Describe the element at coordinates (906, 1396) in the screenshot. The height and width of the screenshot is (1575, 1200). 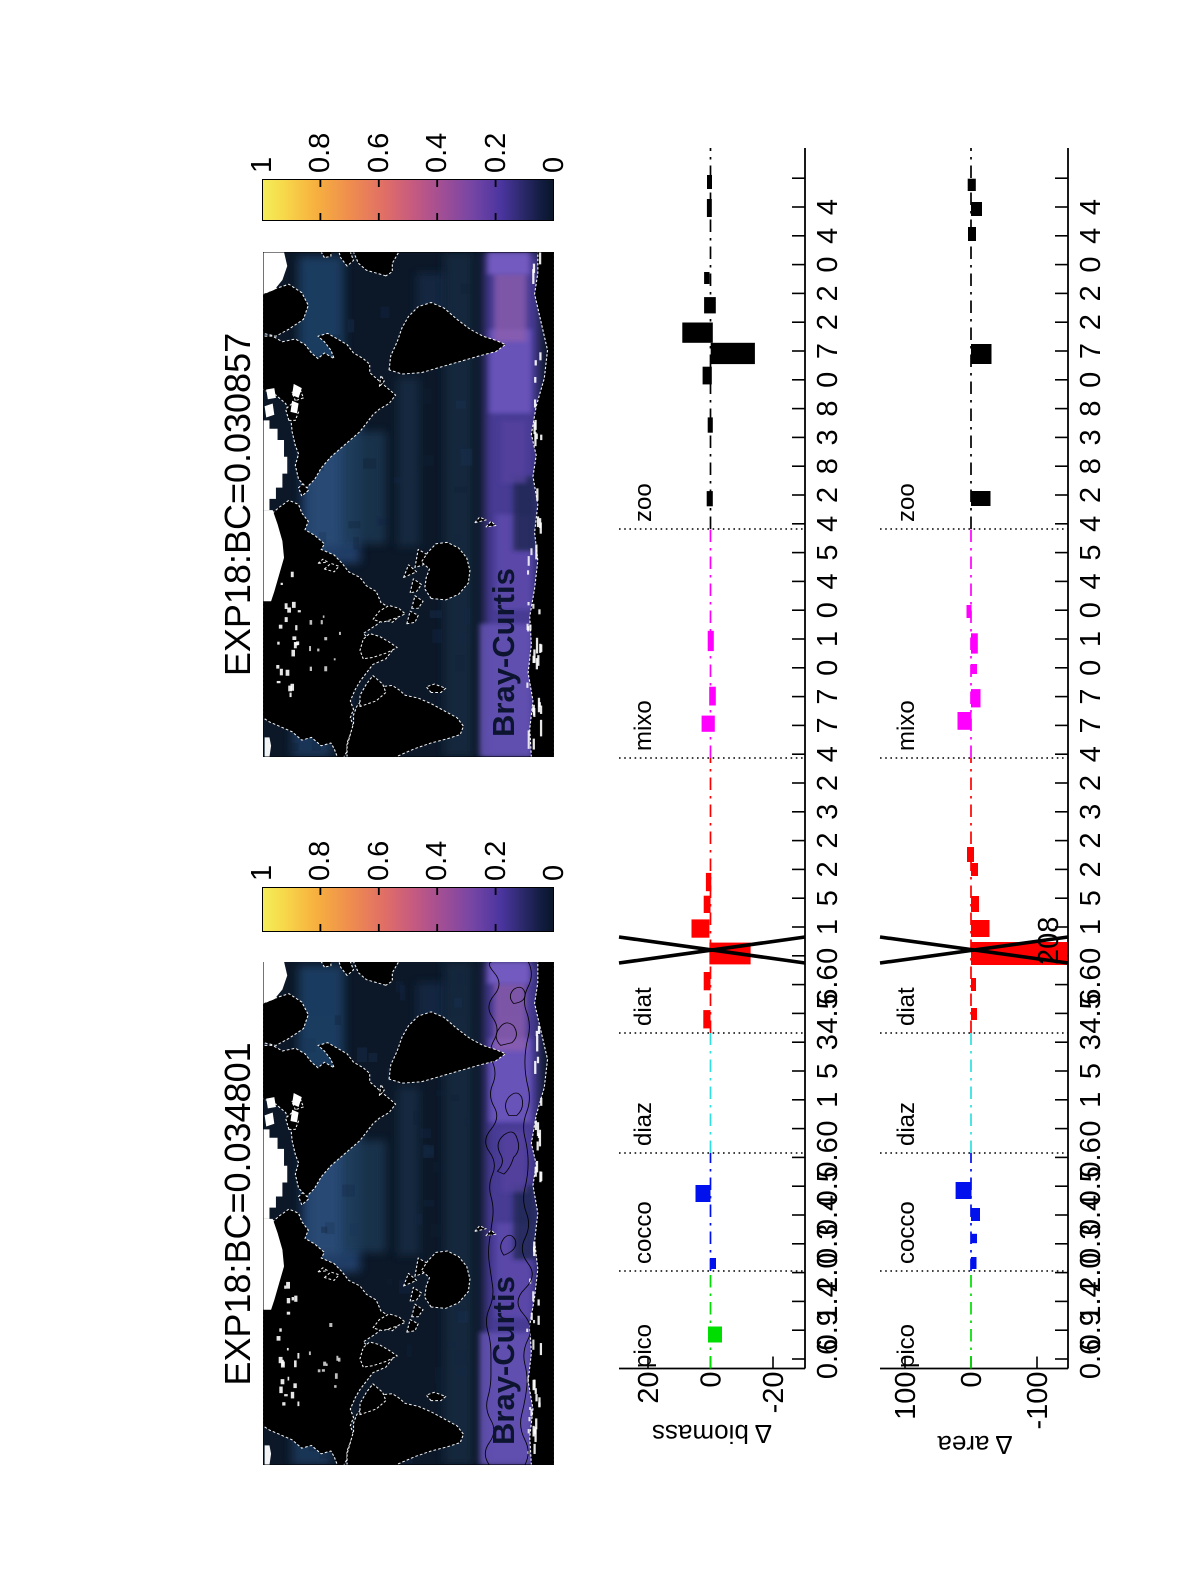
I see `svg-text: 100` at that location.